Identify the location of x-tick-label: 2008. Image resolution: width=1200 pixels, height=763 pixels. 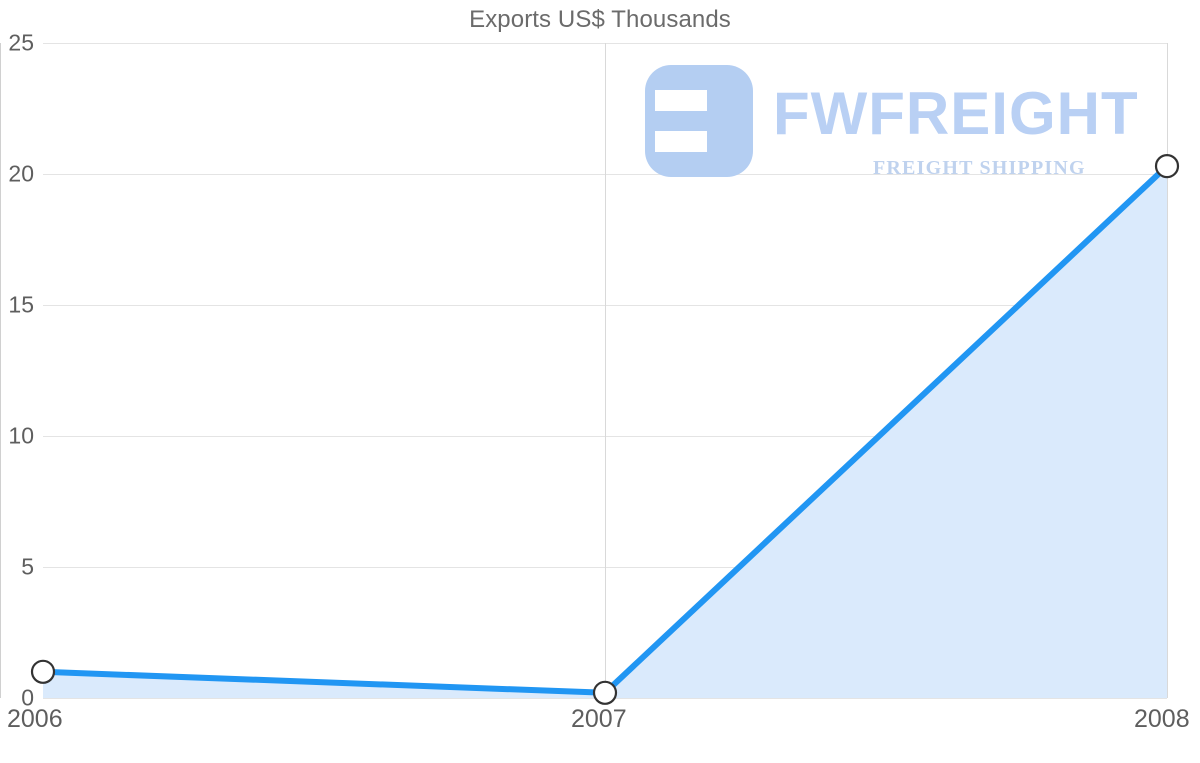
(1162, 719).